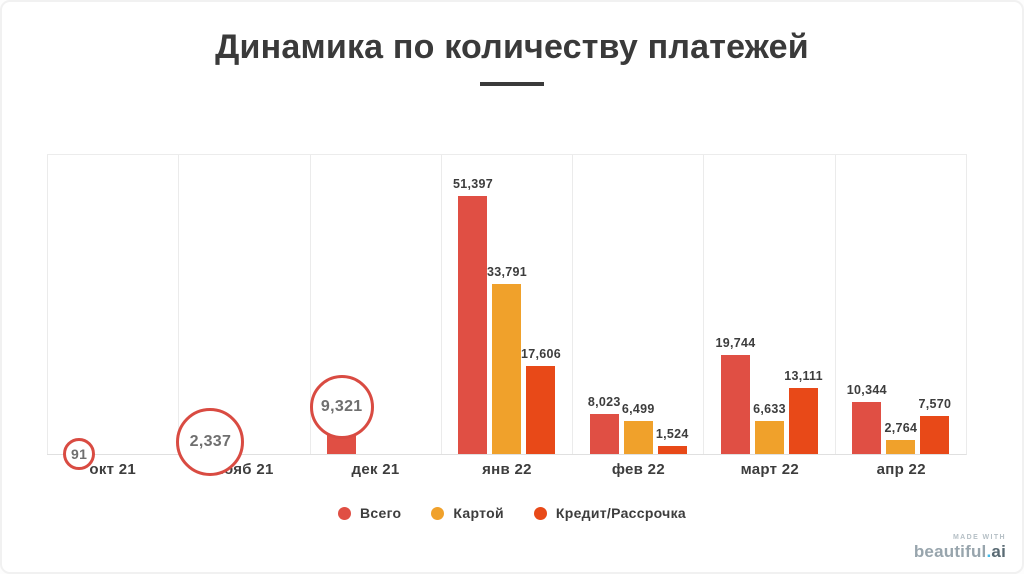  I want to click on bar-slot: 6,633, so click(769, 428).